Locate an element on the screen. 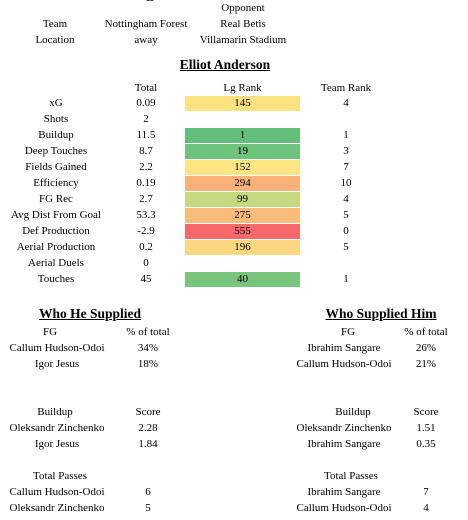 The height and width of the screenshot is (520, 468). supplied-fg-name: Igor Jesus is located at coordinates (57, 364).